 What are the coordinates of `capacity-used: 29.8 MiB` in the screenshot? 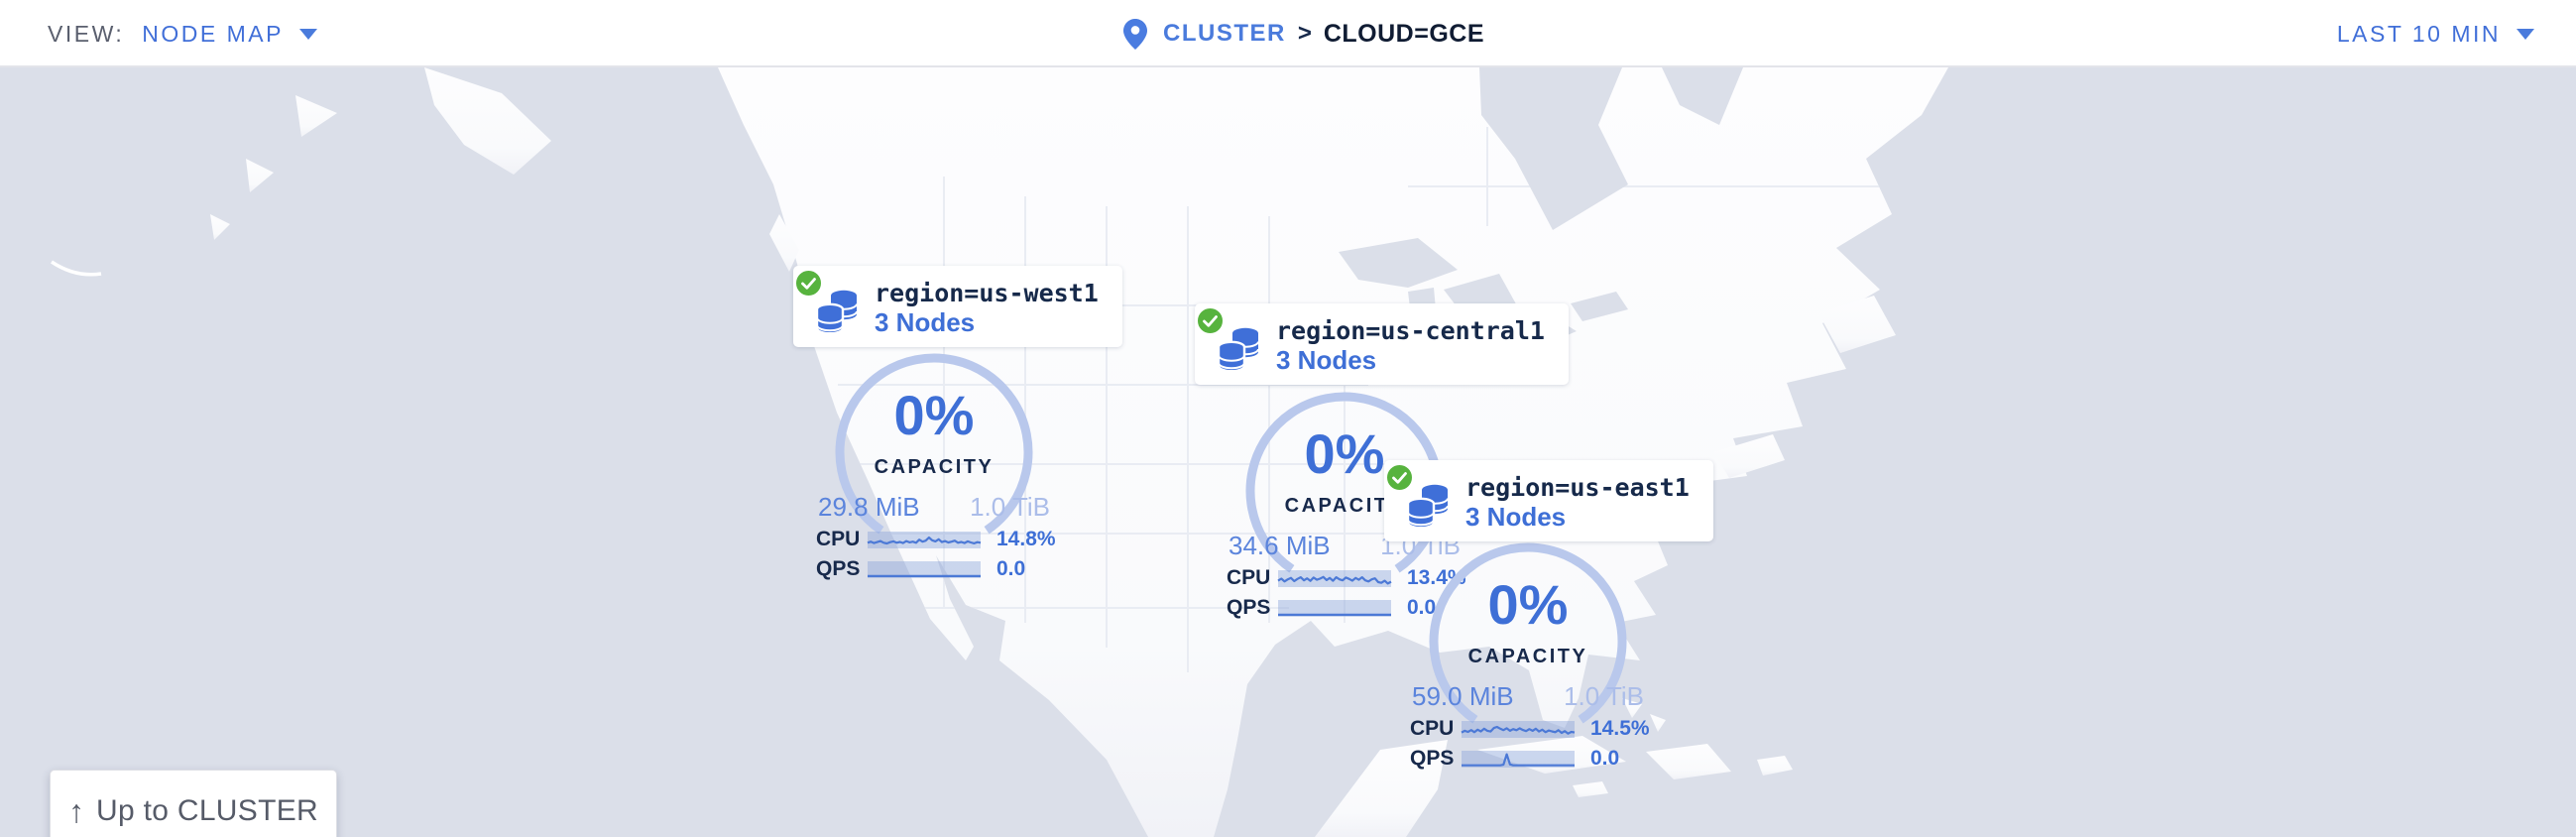 It's located at (869, 507).